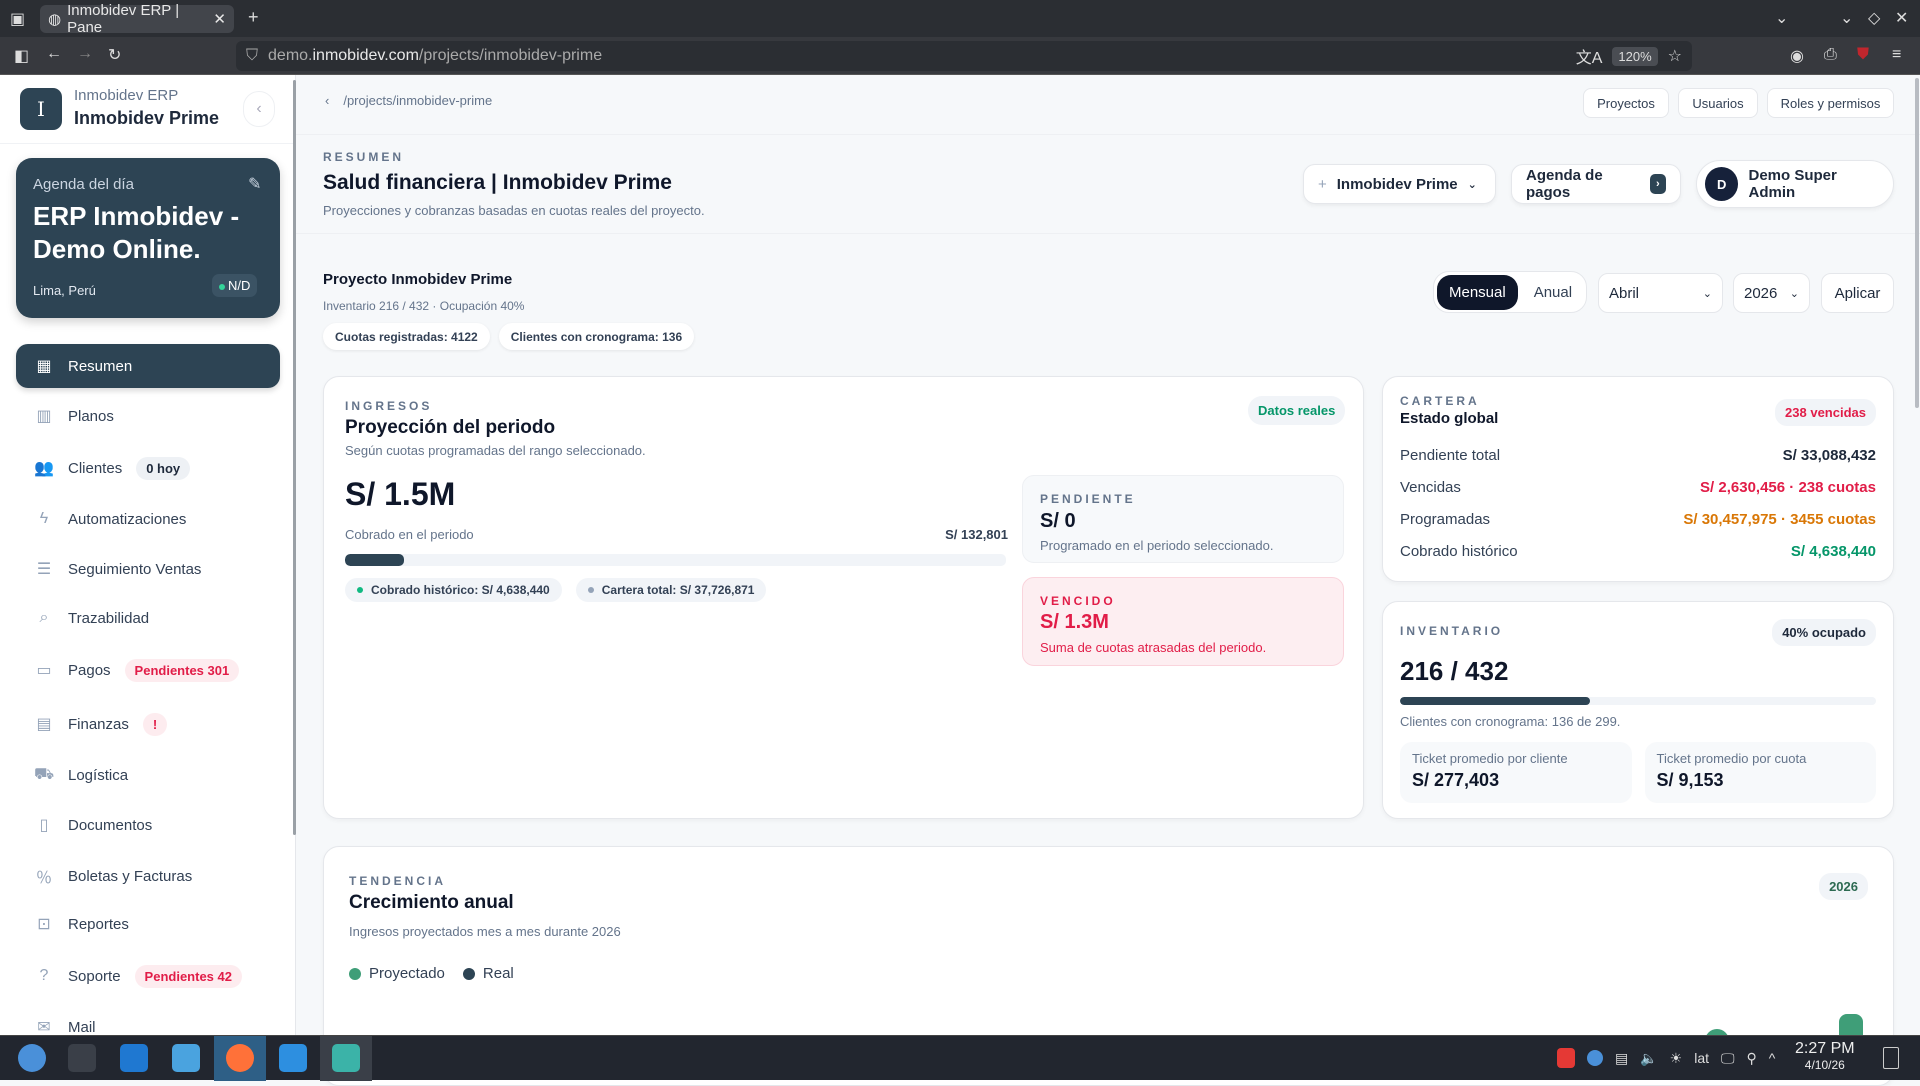  I want to click on tab-overview-icon: ▣, so click(18, 19).